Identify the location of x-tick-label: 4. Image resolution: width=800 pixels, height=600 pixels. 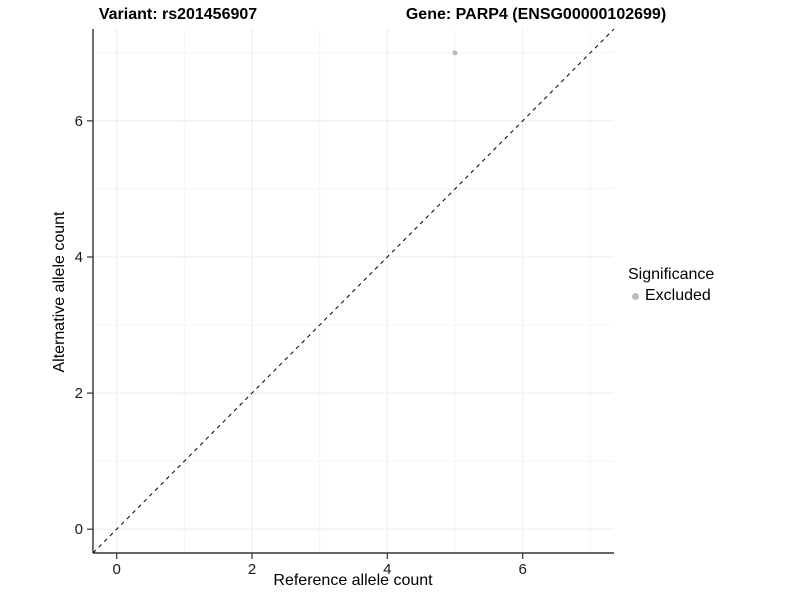
(387, 569).